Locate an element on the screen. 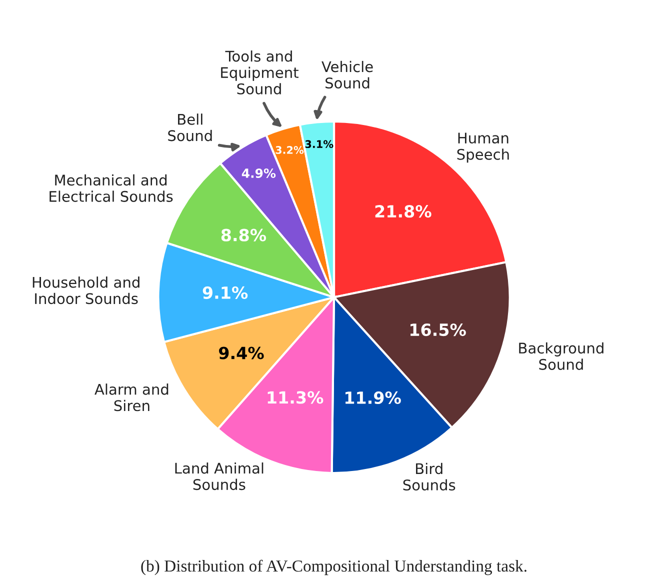 Image resolution: width=668 pixels, height=585 pixels. data-label: 4.9% is located at coordinates (259, 173).